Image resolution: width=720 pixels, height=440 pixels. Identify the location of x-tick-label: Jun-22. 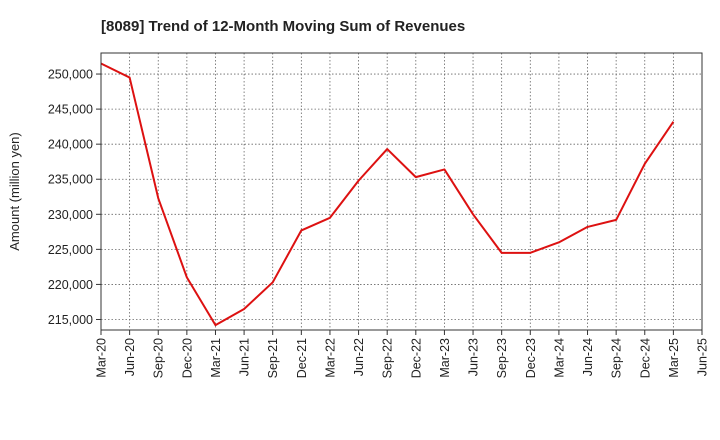
(359, 357).